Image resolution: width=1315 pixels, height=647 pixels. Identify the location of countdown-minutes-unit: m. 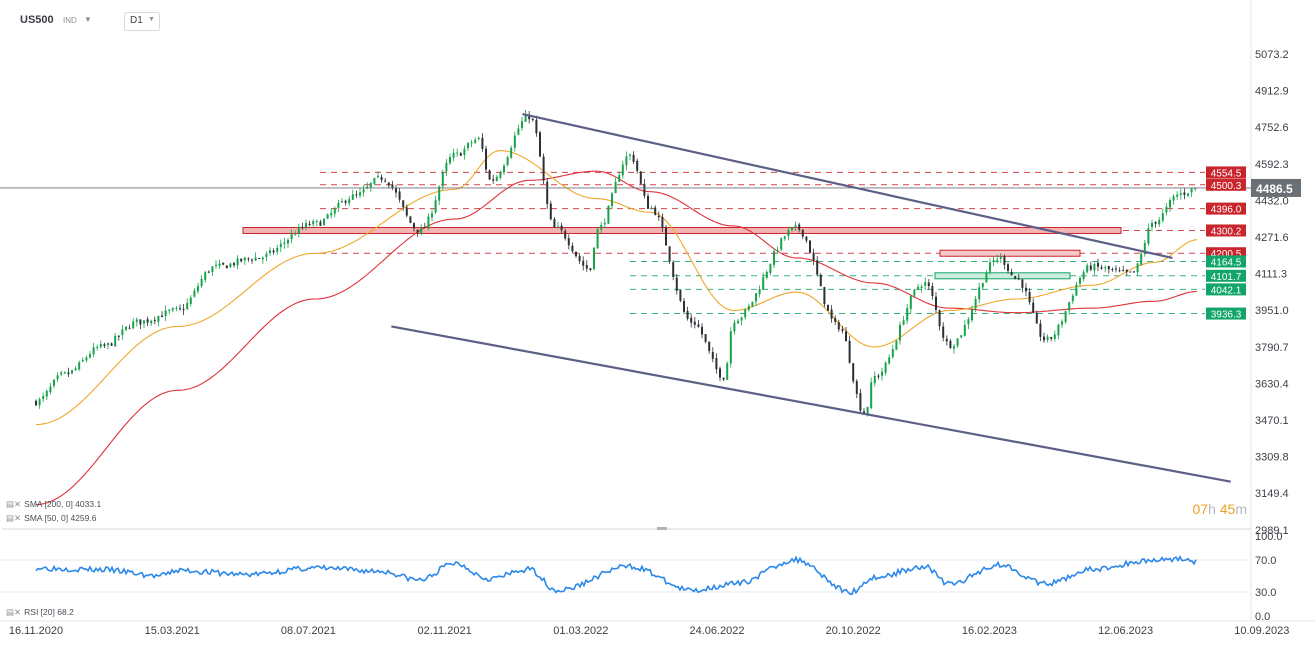
(1241, 509).